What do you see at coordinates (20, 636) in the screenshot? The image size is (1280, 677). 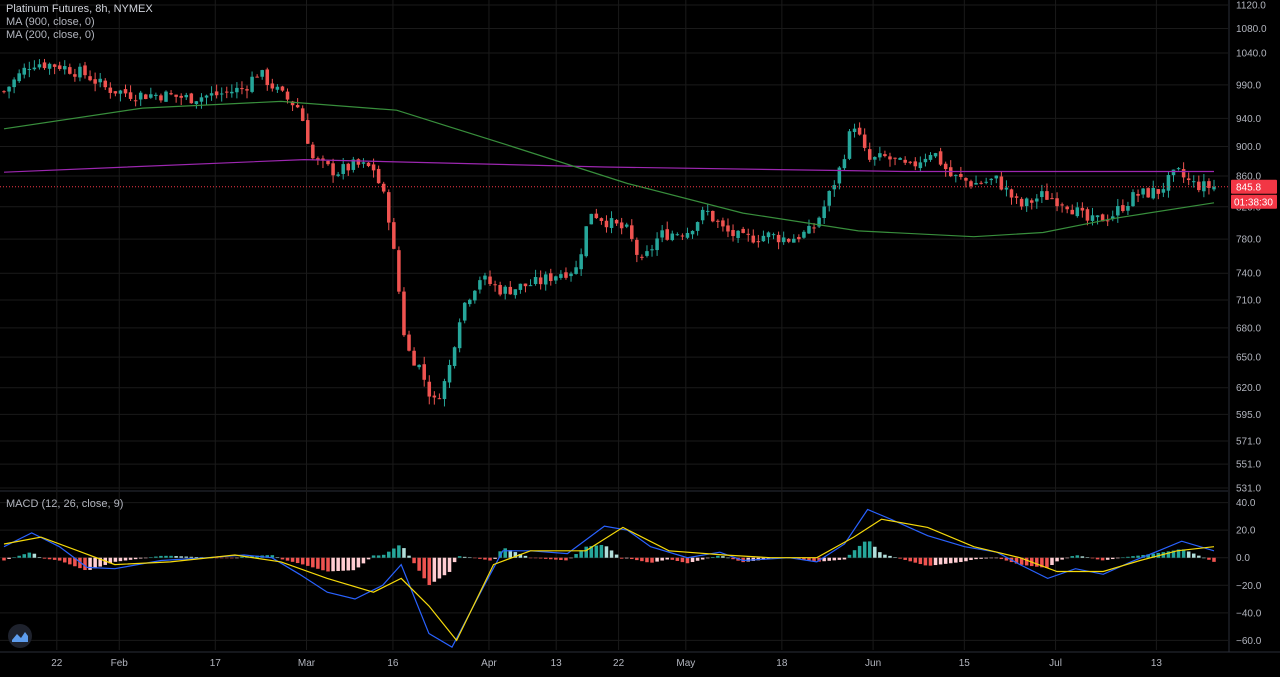 I see `tradingview-logo-icon` at bounding box center [20, 636].